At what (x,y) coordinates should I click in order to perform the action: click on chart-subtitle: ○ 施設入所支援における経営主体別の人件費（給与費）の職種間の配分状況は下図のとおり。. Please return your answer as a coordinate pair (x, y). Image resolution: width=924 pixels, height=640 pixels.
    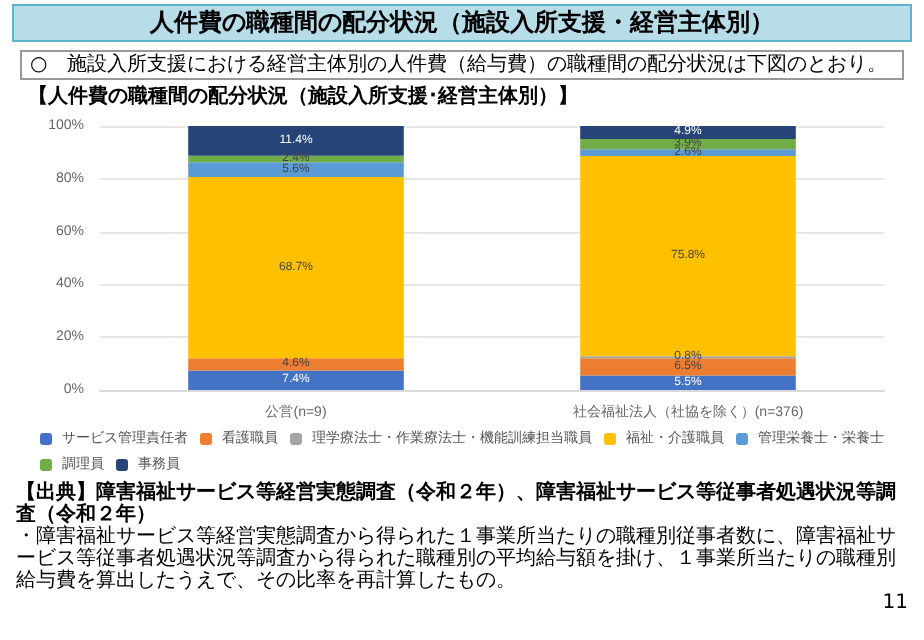
    Looking at the image, I should click on (462, 65).